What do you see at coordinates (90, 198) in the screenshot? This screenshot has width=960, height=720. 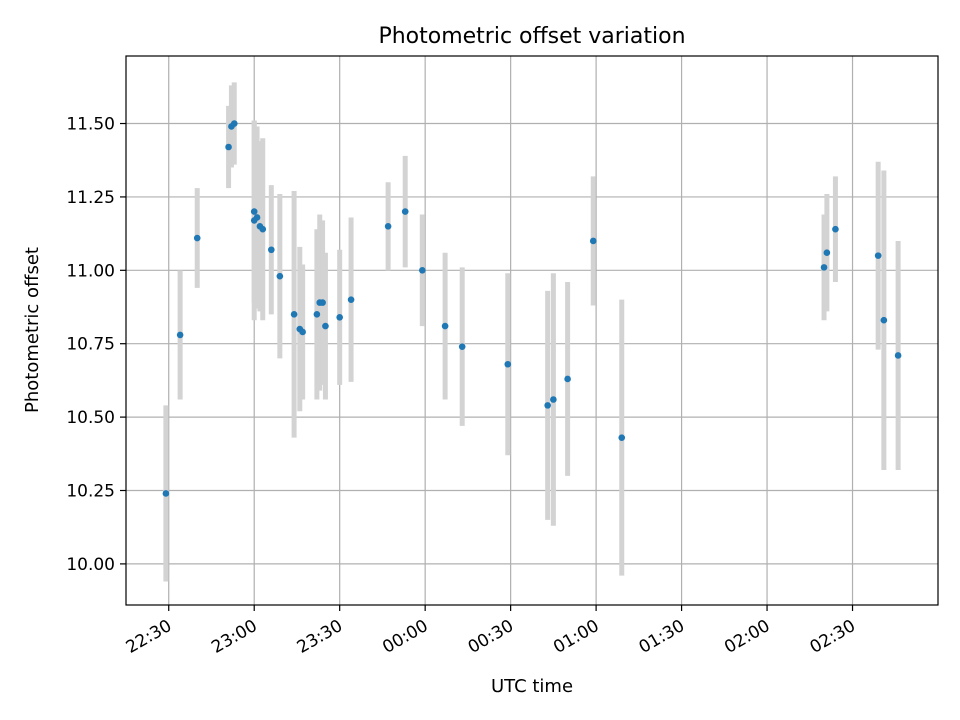 I see `y-tick-label: 11.25` at bounding box center [90, 198].